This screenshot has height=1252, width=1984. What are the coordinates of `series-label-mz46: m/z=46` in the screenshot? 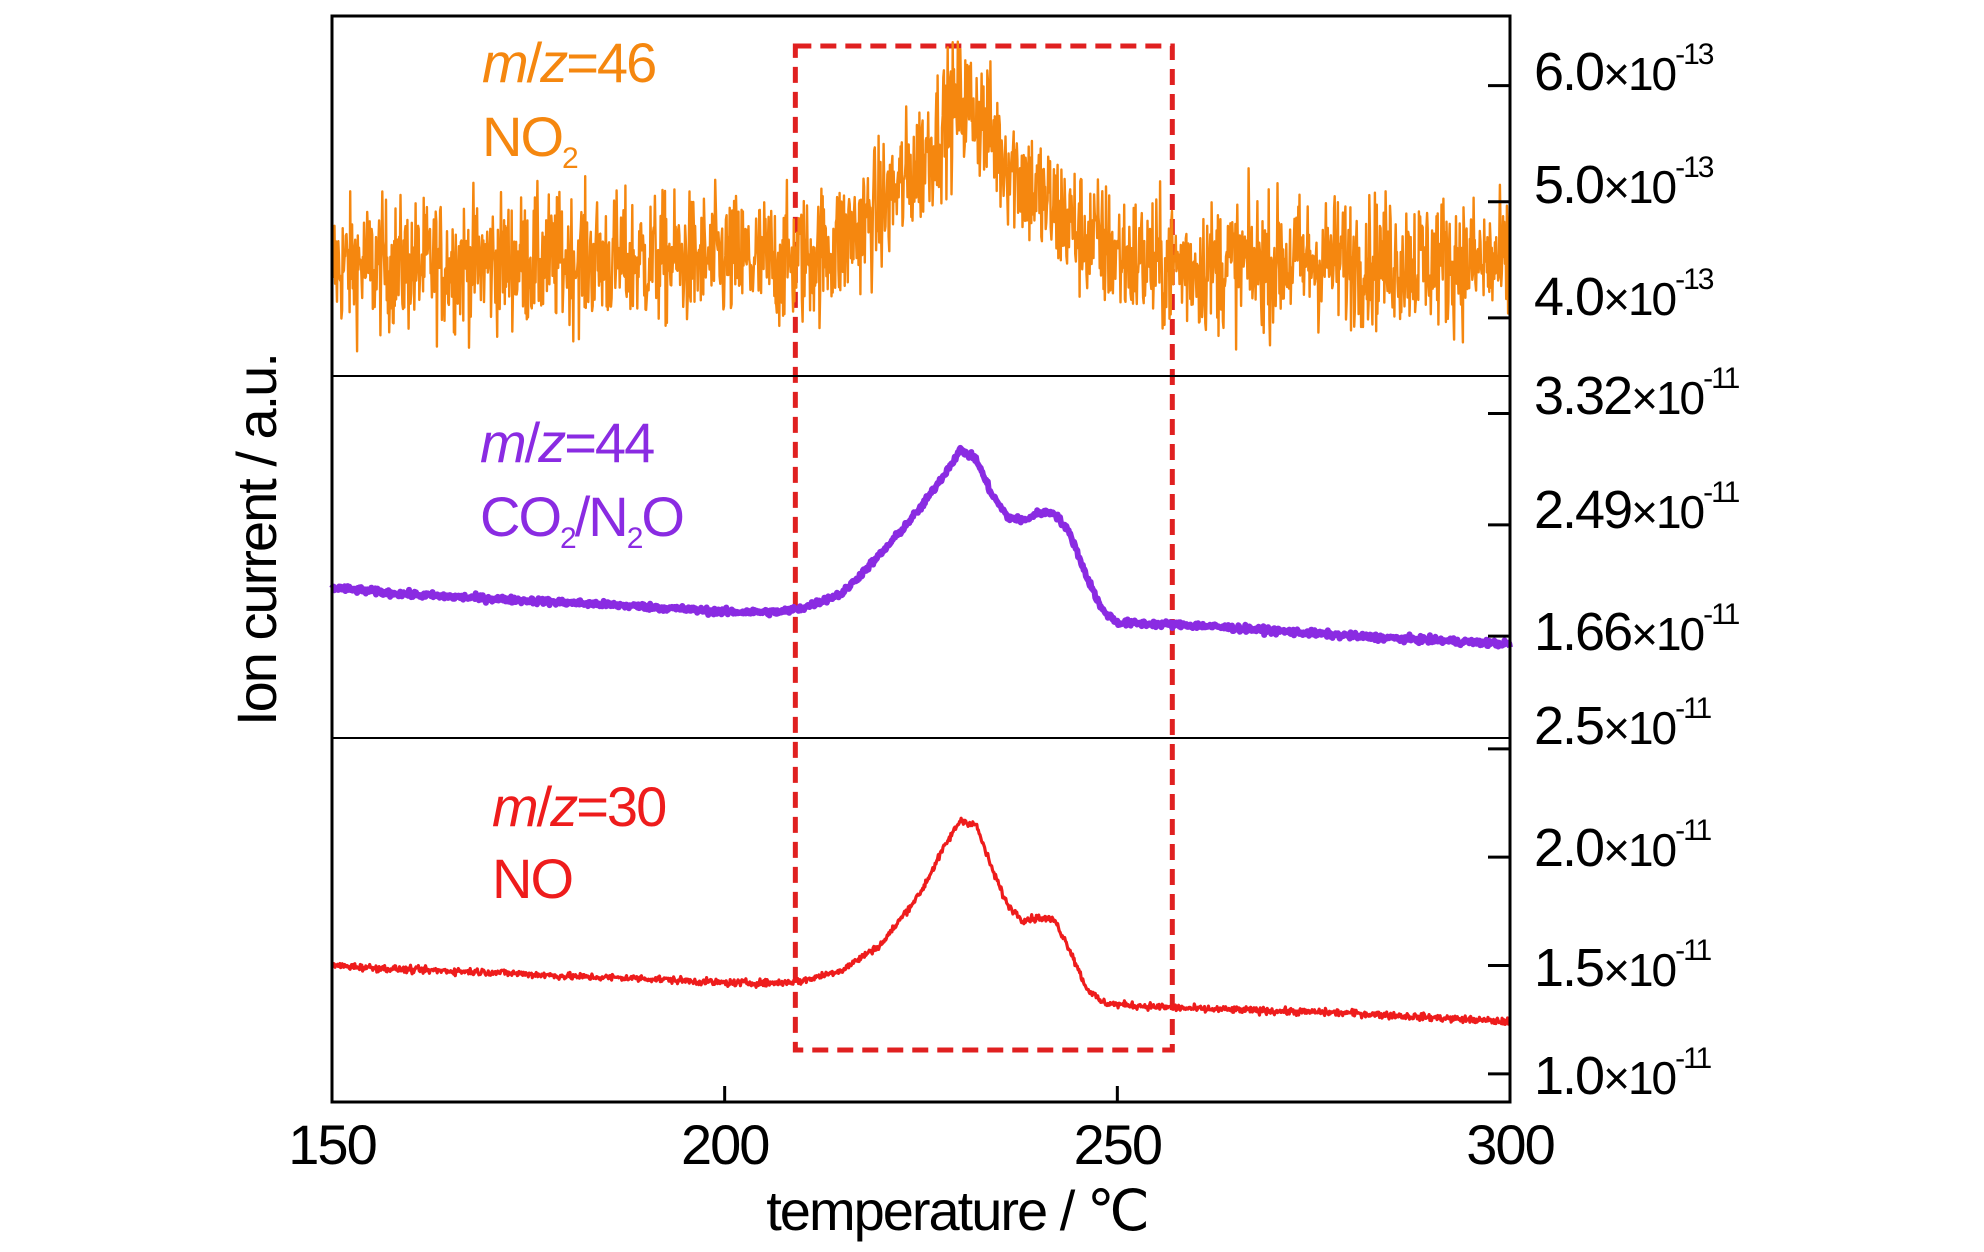 It's located at (568, 62).